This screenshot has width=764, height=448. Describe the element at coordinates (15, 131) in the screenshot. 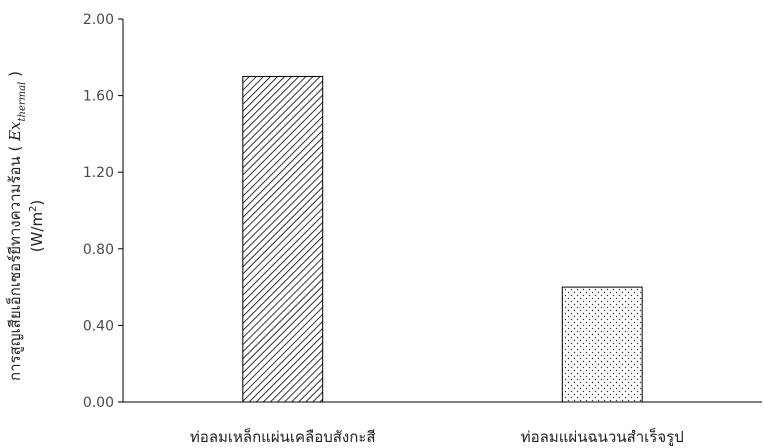

I see `y-axis-label-symbol: Ex` at that location.